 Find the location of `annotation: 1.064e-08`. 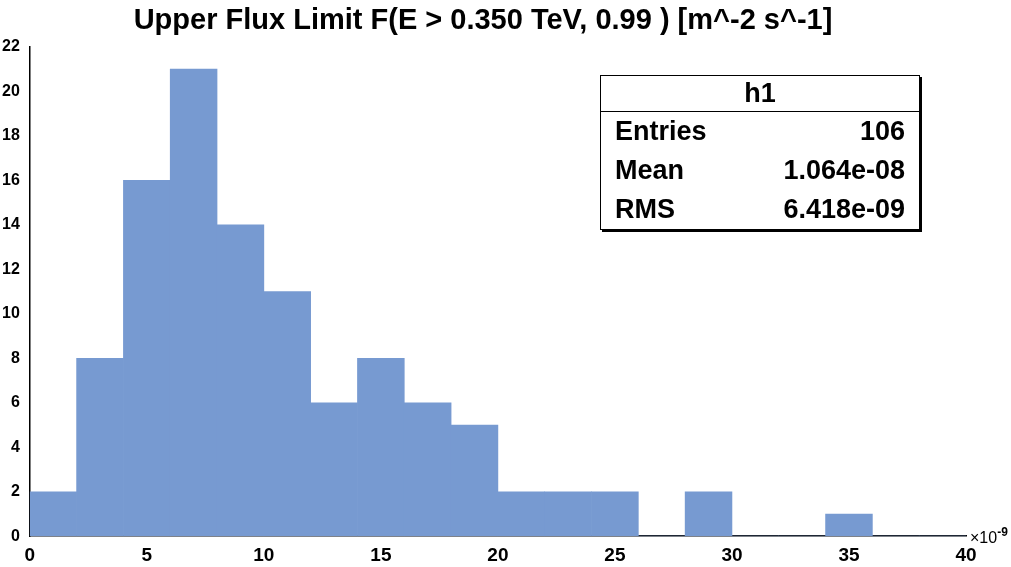

annotation: 1.064e-08 is located at coordinates (844, 170).